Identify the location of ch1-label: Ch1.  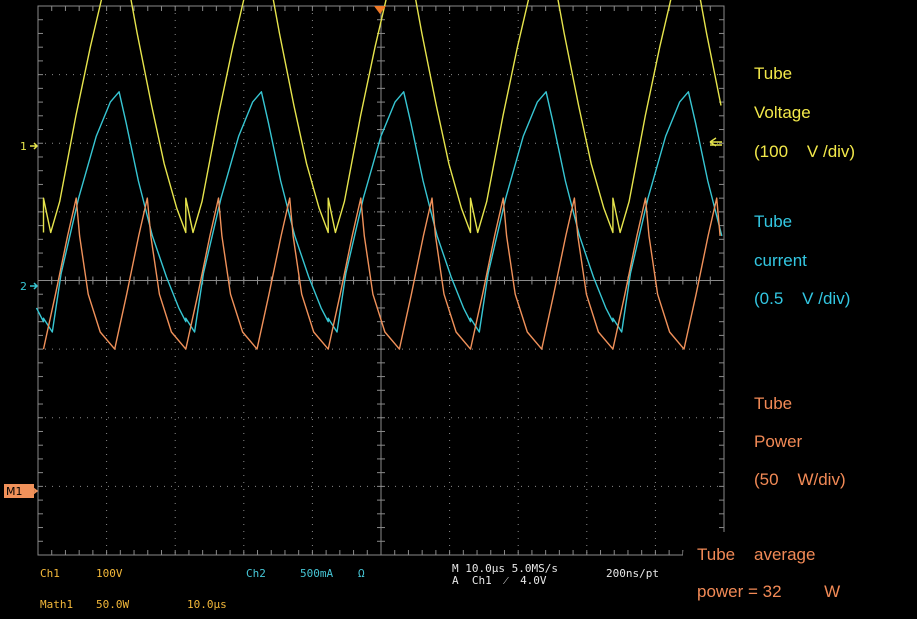
(50, 573).